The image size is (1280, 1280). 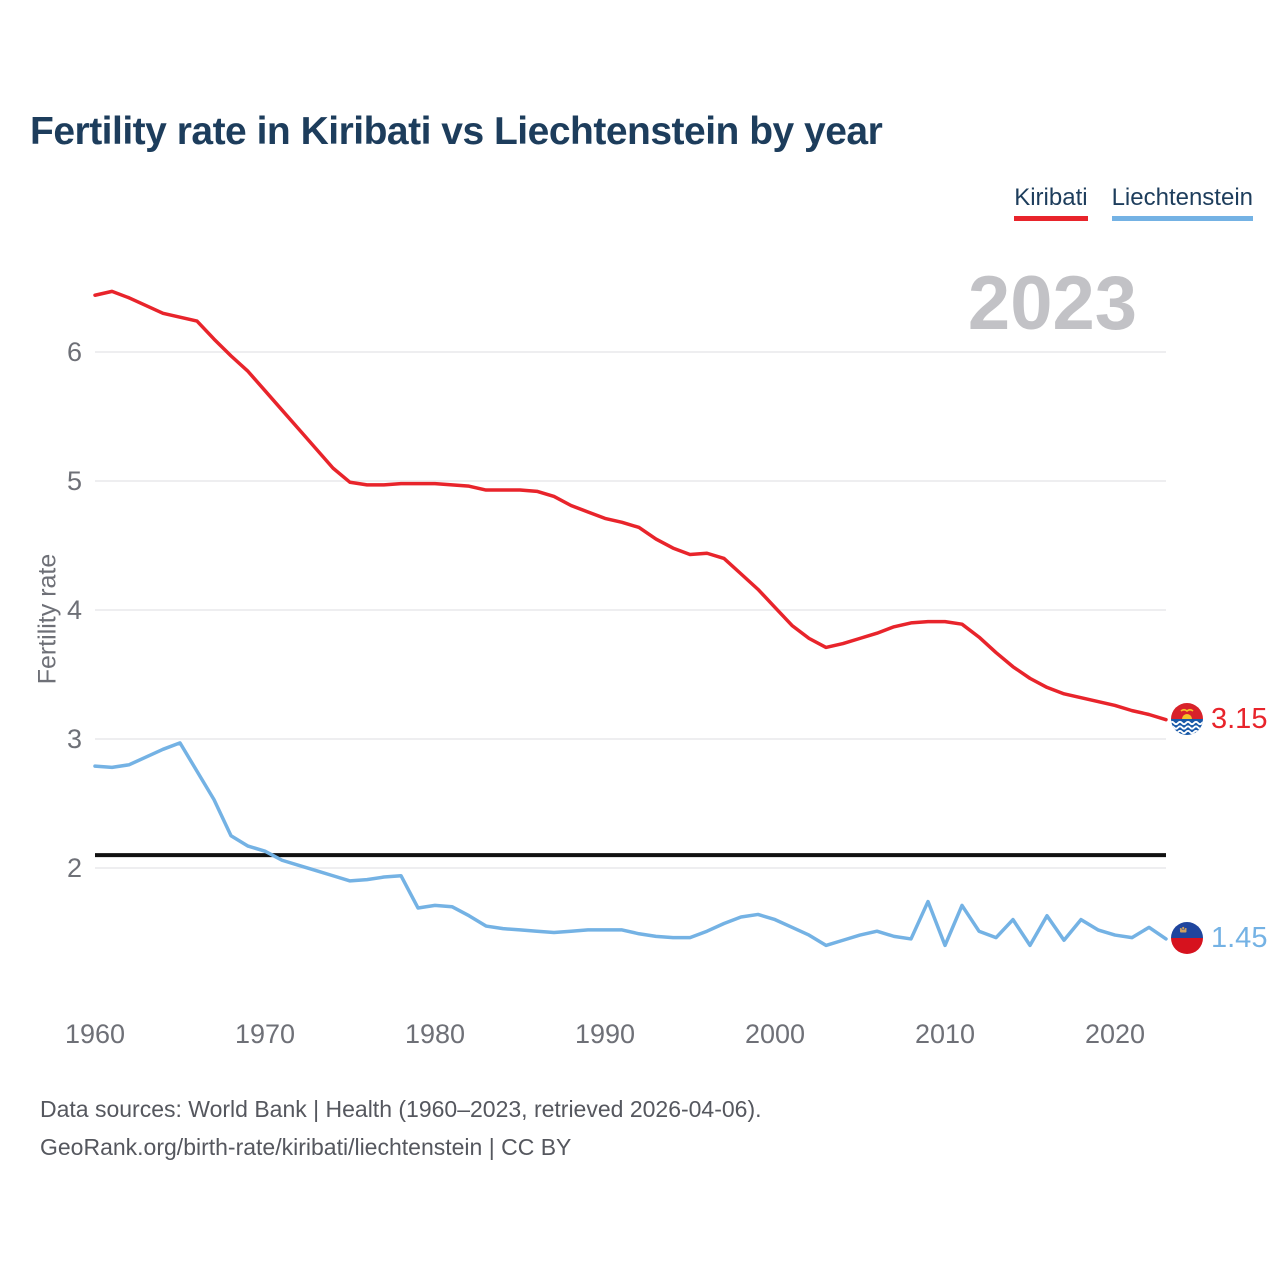 What do you see at coordinates (265, 1034) in the screenshot?
I see `x-tick-label: 1970` at bounding box center [265, 1034].